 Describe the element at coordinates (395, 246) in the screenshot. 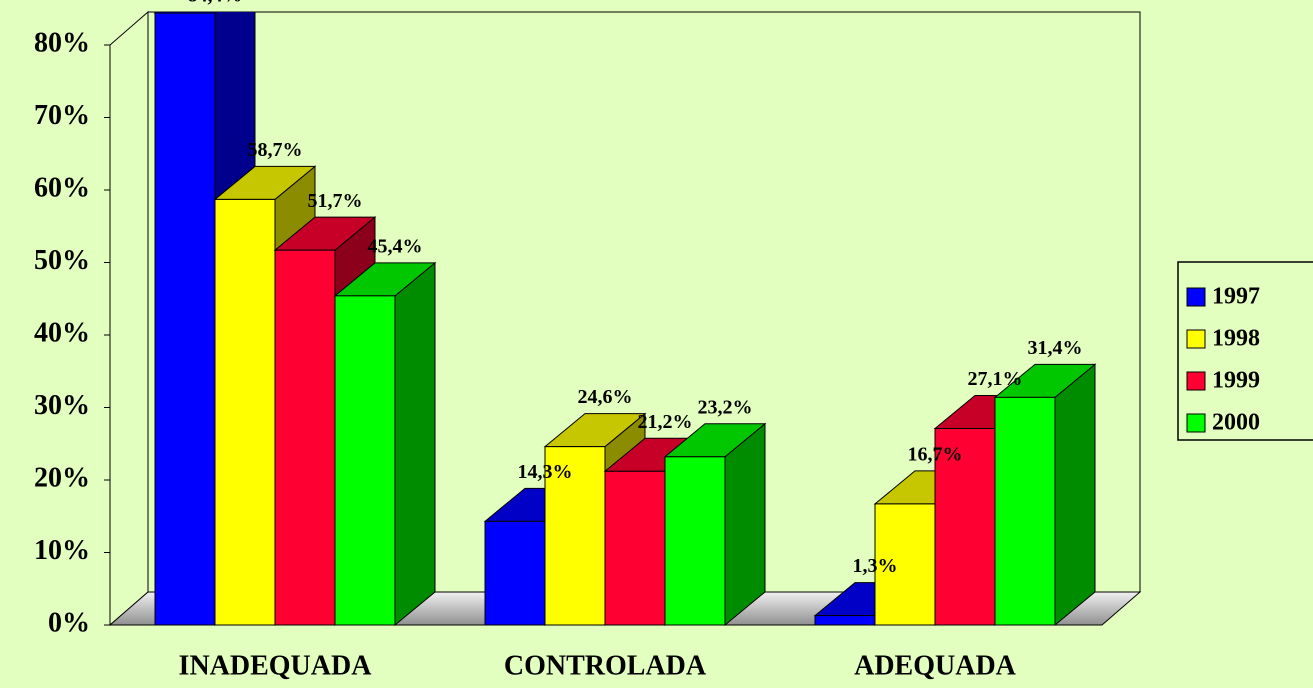

I see `value-label: 45,4%` at that location.